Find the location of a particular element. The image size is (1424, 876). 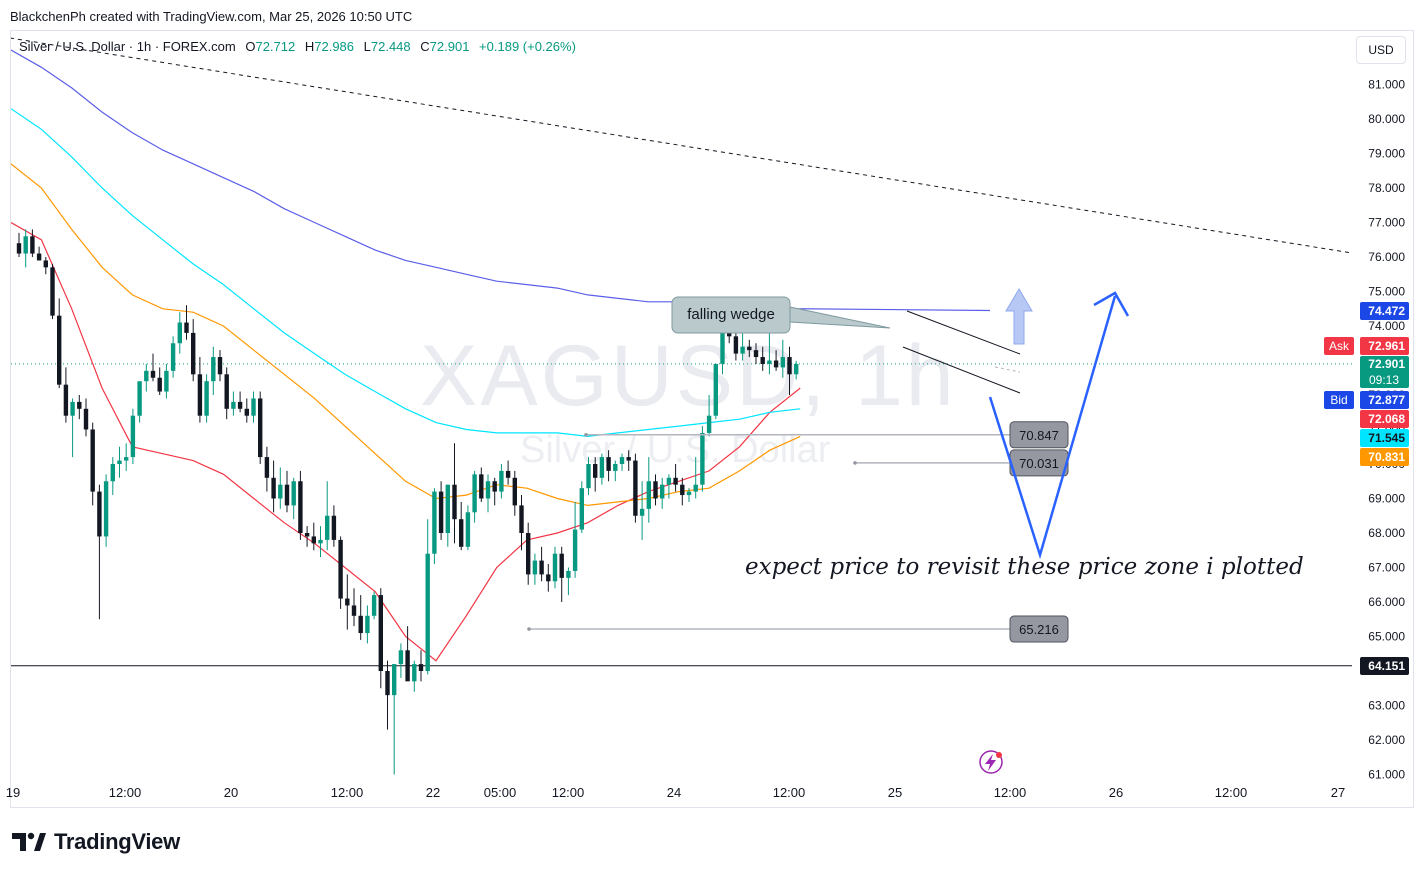

legend-low-label: L is located at coordinates (367, 46).